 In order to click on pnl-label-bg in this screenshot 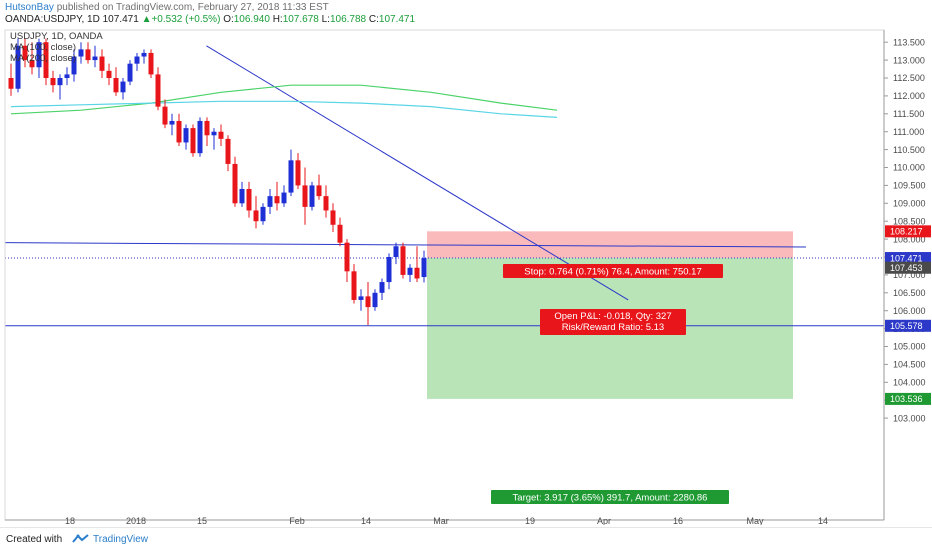, I will do `click(613, 322)`.